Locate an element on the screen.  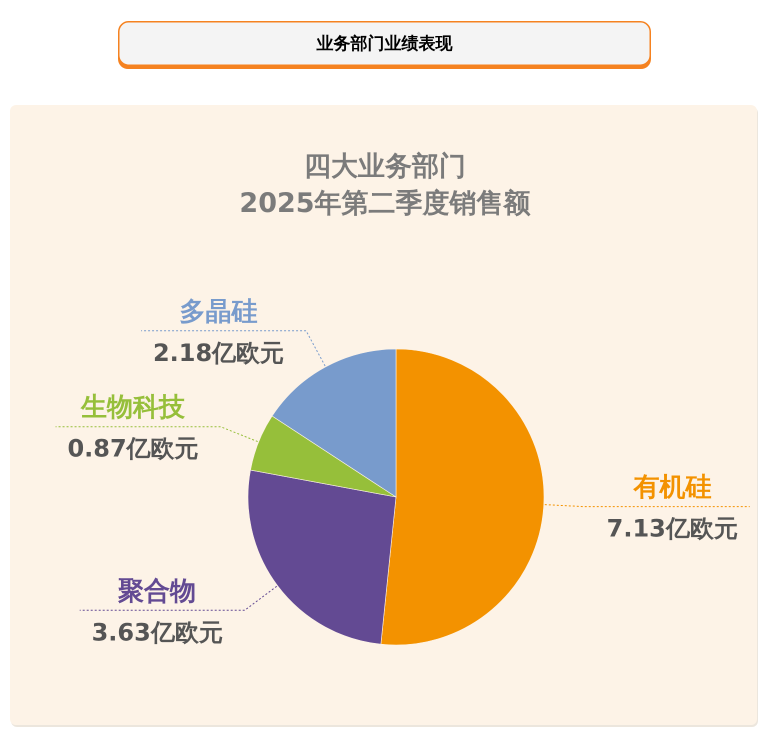
data-label: 3.63亿欧元 is located at coordinates (157, 632).